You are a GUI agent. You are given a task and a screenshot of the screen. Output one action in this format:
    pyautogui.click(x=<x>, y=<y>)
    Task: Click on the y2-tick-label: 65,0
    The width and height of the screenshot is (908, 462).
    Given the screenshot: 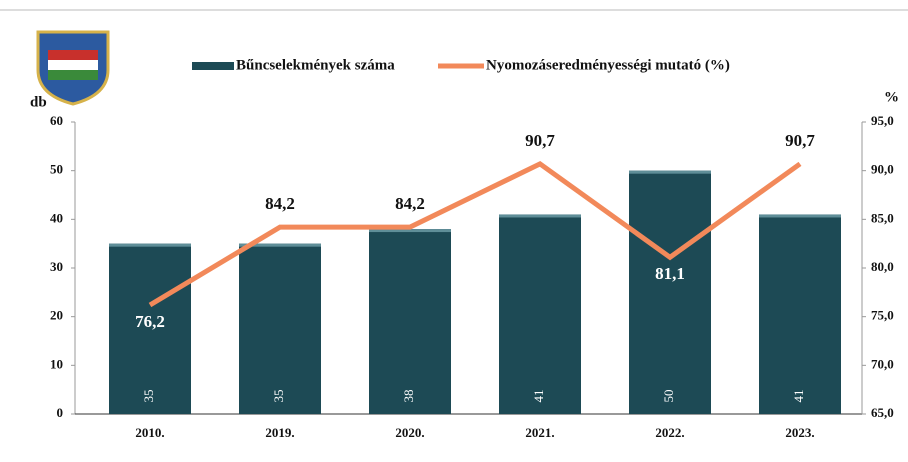 What is the action you would take?
    pyautogui.click(x=882, y=412)
    